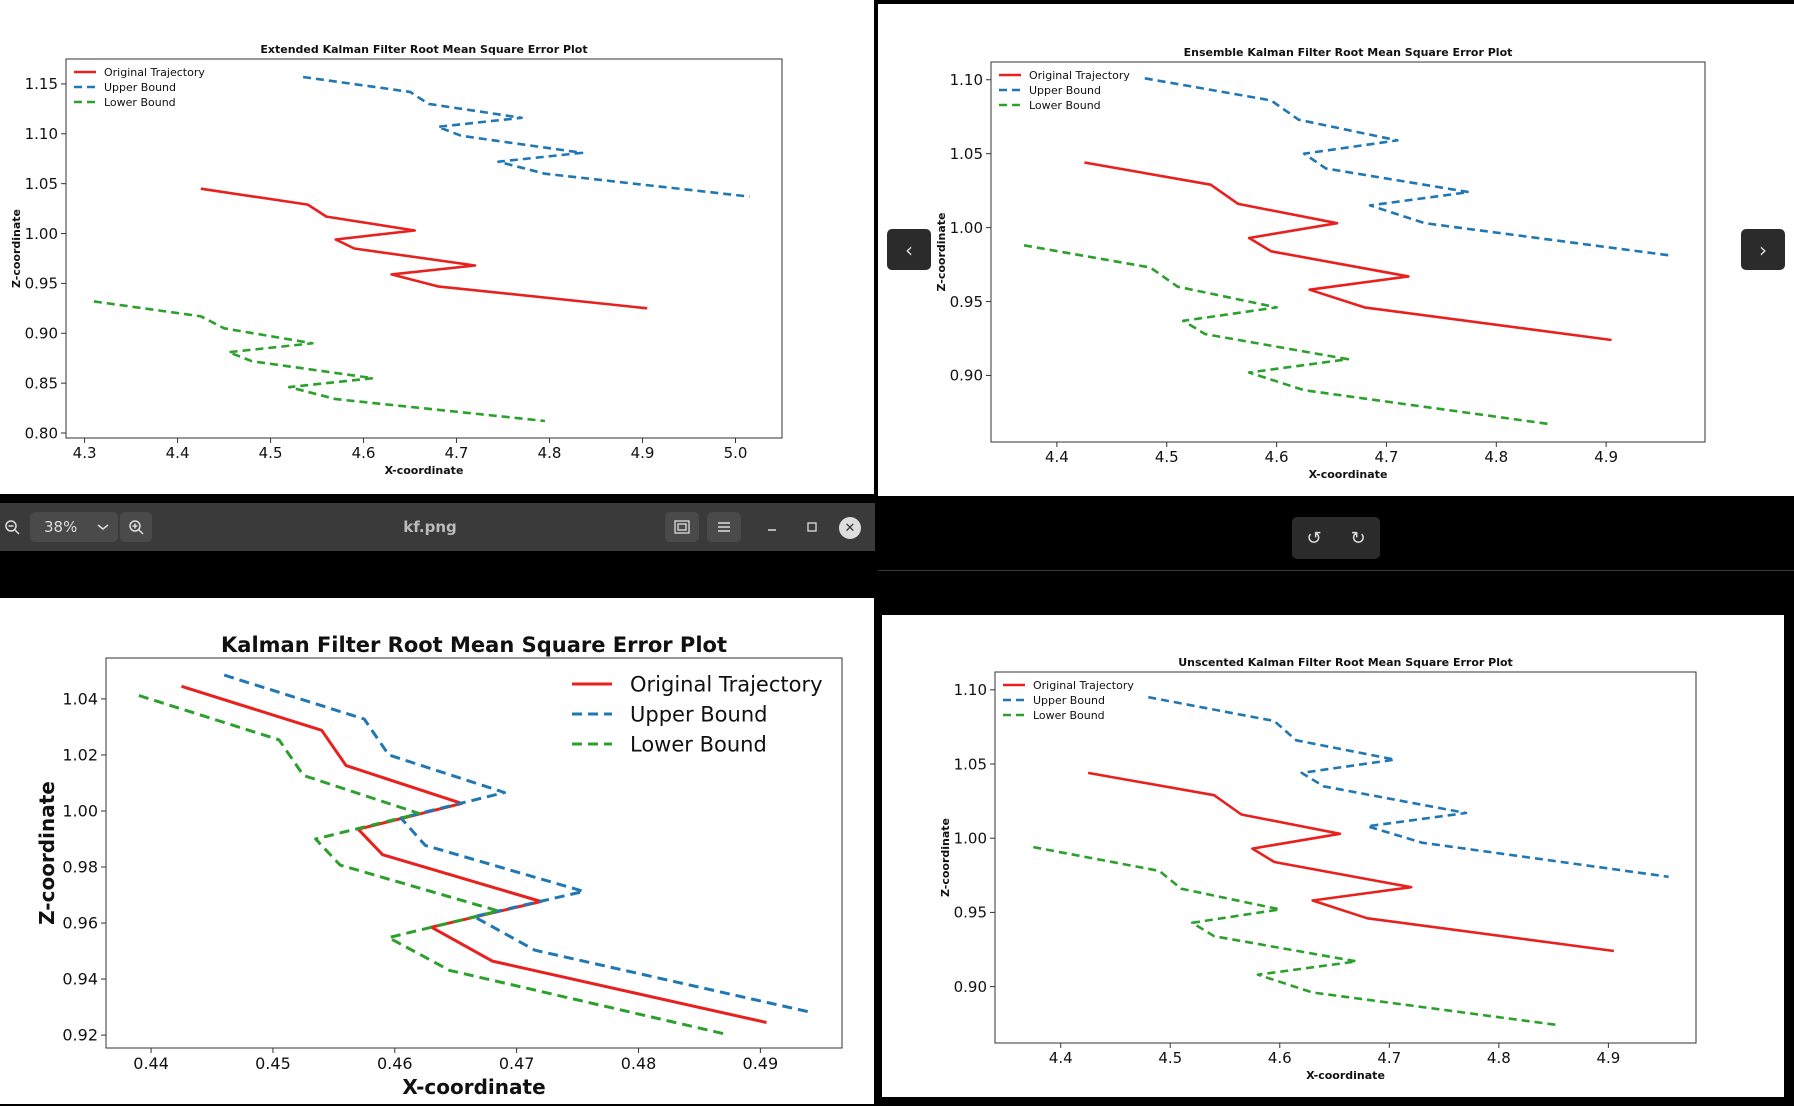  What do you see at coordinates (41, 433) in the screenshot?
I see `y-tick-label: 0.80` at bounding box center [41, 433].